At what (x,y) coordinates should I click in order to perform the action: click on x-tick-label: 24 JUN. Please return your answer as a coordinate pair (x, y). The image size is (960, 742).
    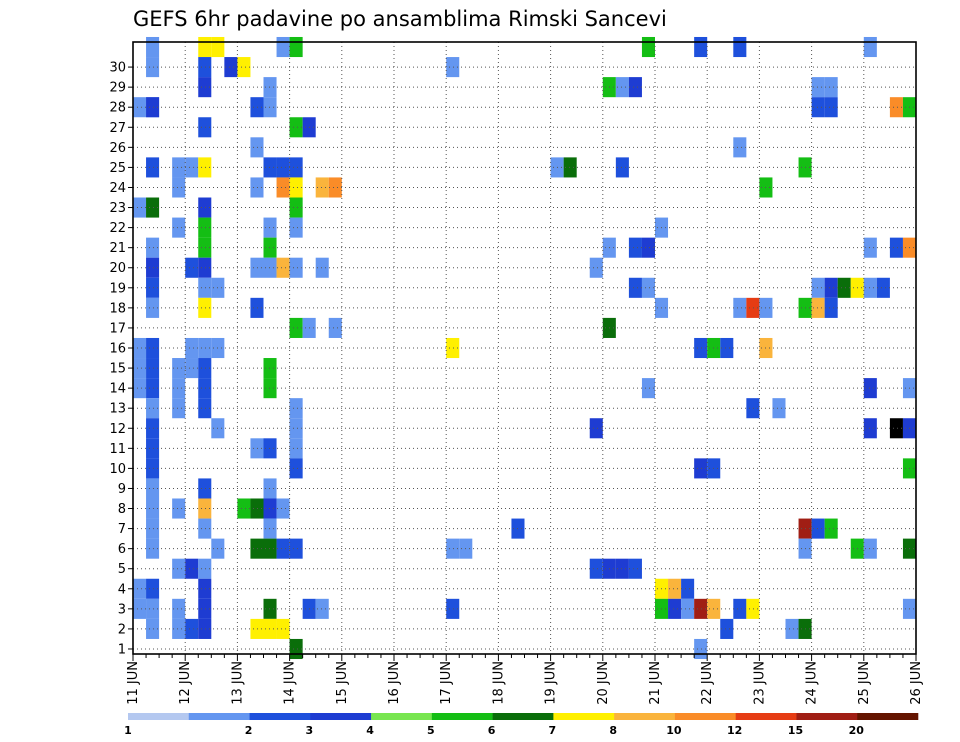
    Looking at the image, I should click on (812, 683).